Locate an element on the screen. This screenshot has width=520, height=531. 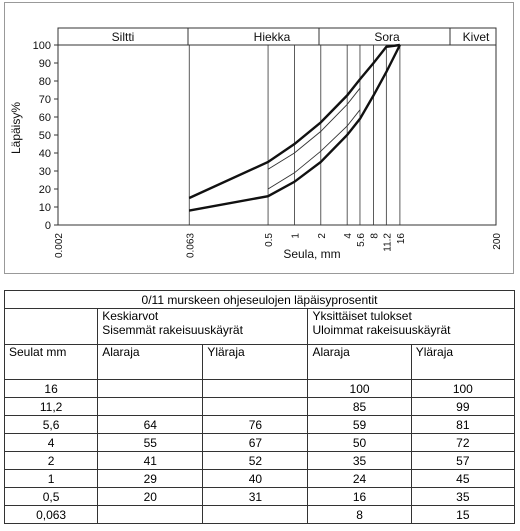
x-tick-label: 1 is located at coordinates (295, 236).